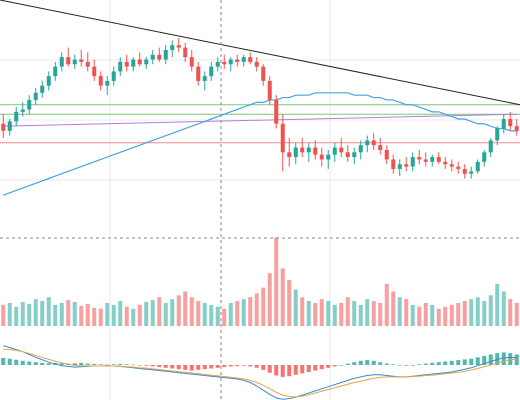  I want to click on sloped-level-line, so click(260, 120).